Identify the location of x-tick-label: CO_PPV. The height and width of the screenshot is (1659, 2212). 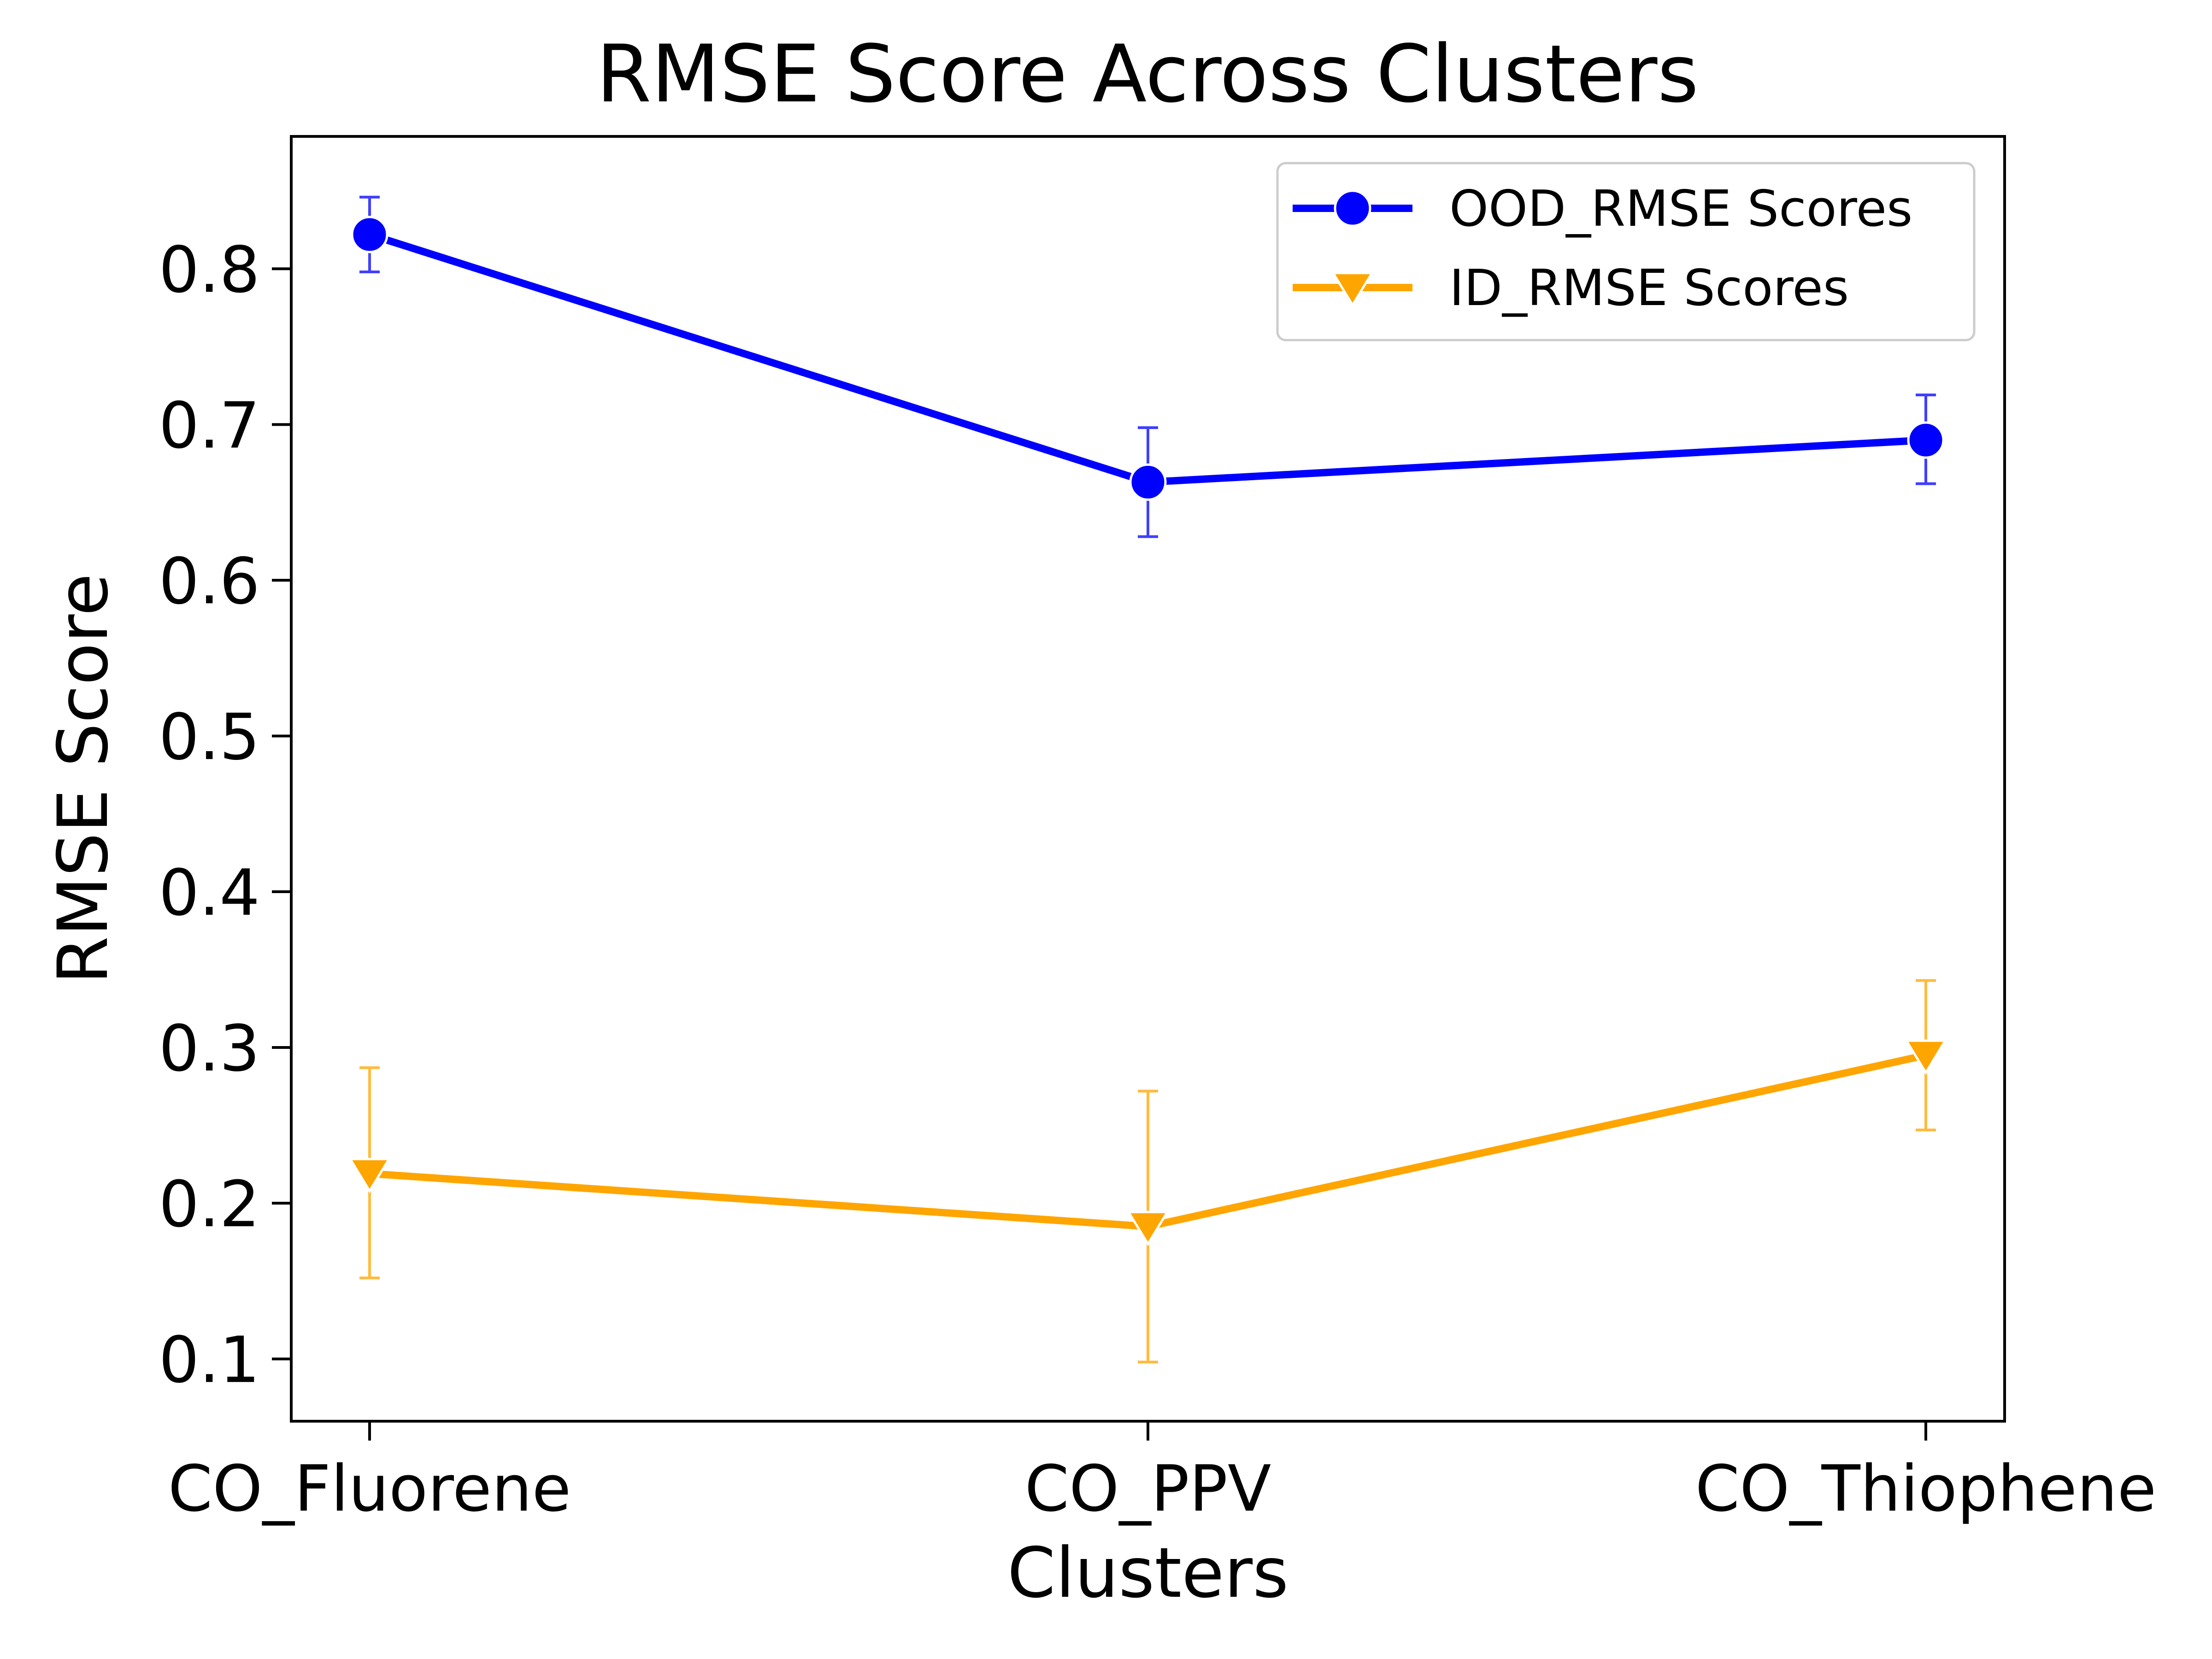
(1148, 1489).